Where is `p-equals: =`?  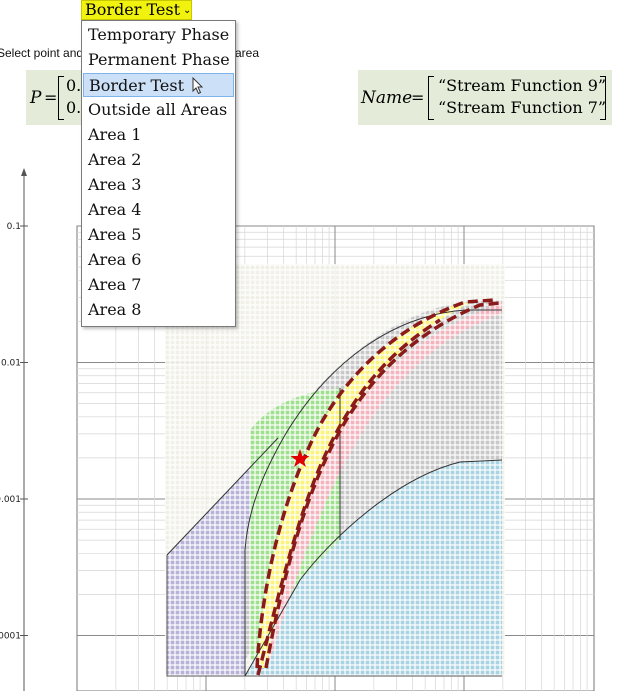 p-equals: = is located at coordinates (51, 97).